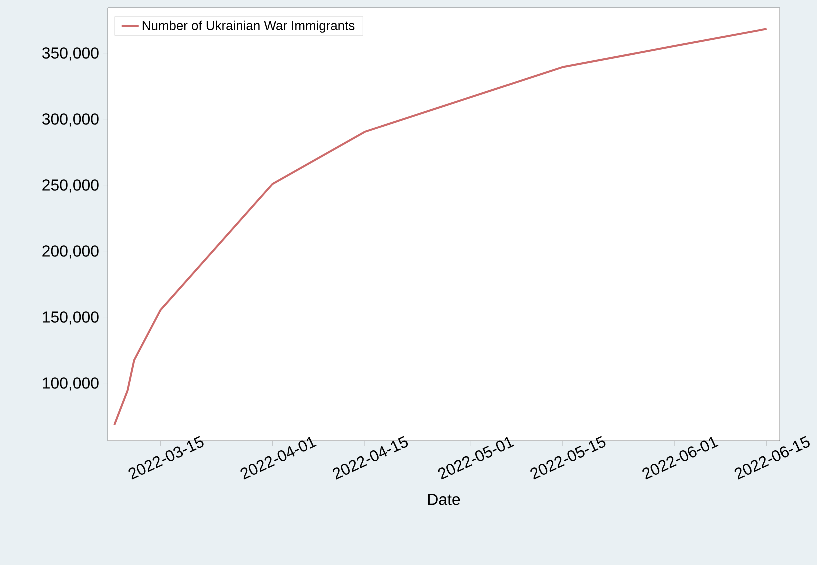  Describe the element at coordinates (248, 26) in the screenshot. I see `legend-label: Number of Ukrainian War Immigrants` at that location.